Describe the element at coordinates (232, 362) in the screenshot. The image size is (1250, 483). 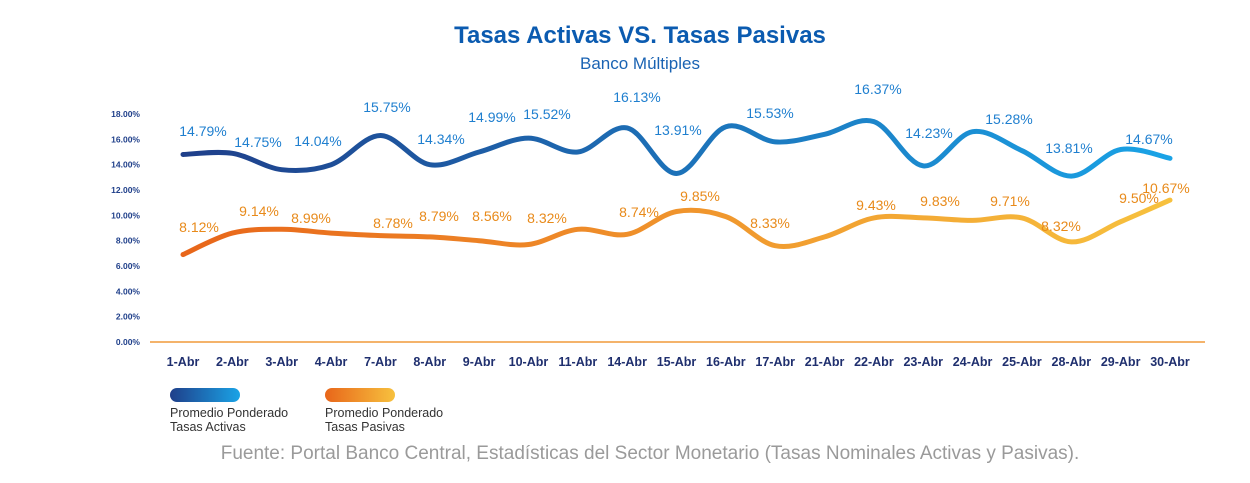
I see `x-tick-label: 2-Abr` at that location.